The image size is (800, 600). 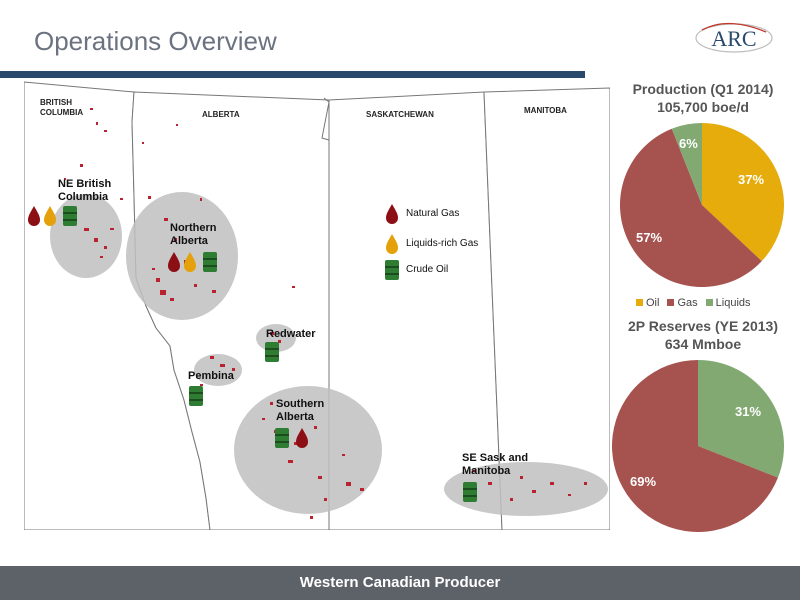 What do you see at coordinates (526, 489) in the screenshot?
I see `region-se-sask-area` at bounding box center [526, 489].